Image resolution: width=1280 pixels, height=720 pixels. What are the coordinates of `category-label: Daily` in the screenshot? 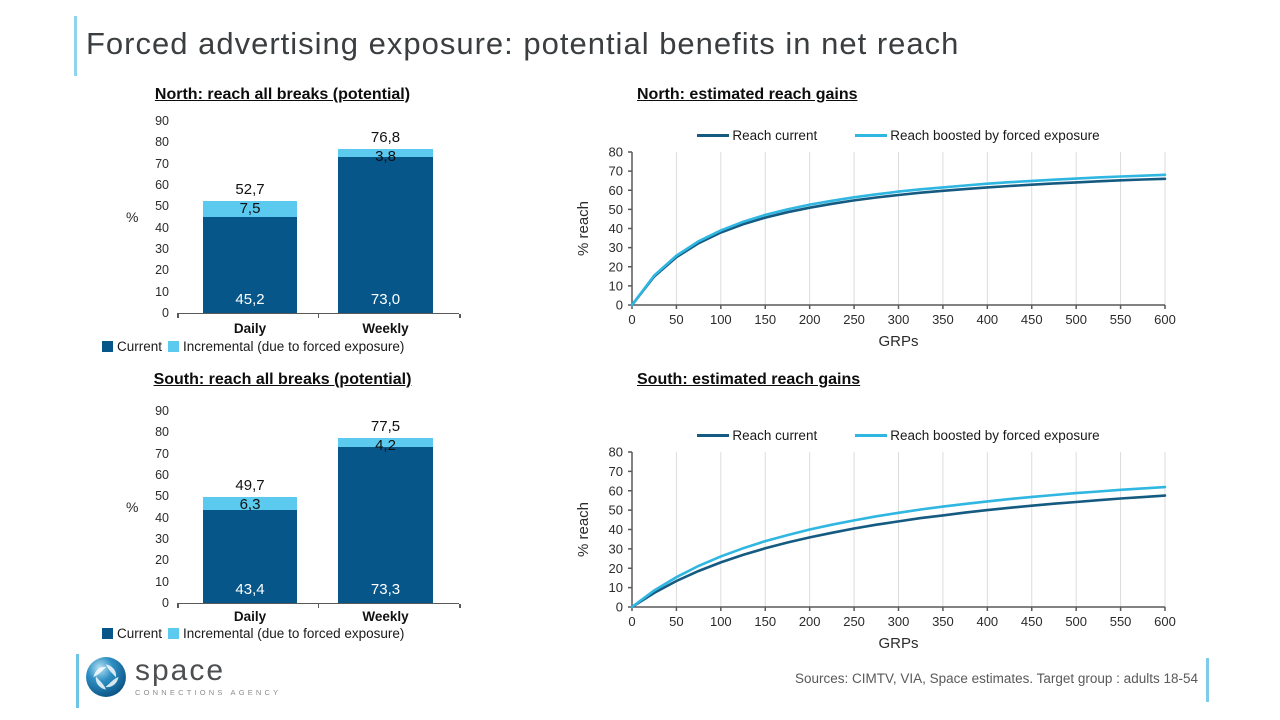 It's located at (250, 328).